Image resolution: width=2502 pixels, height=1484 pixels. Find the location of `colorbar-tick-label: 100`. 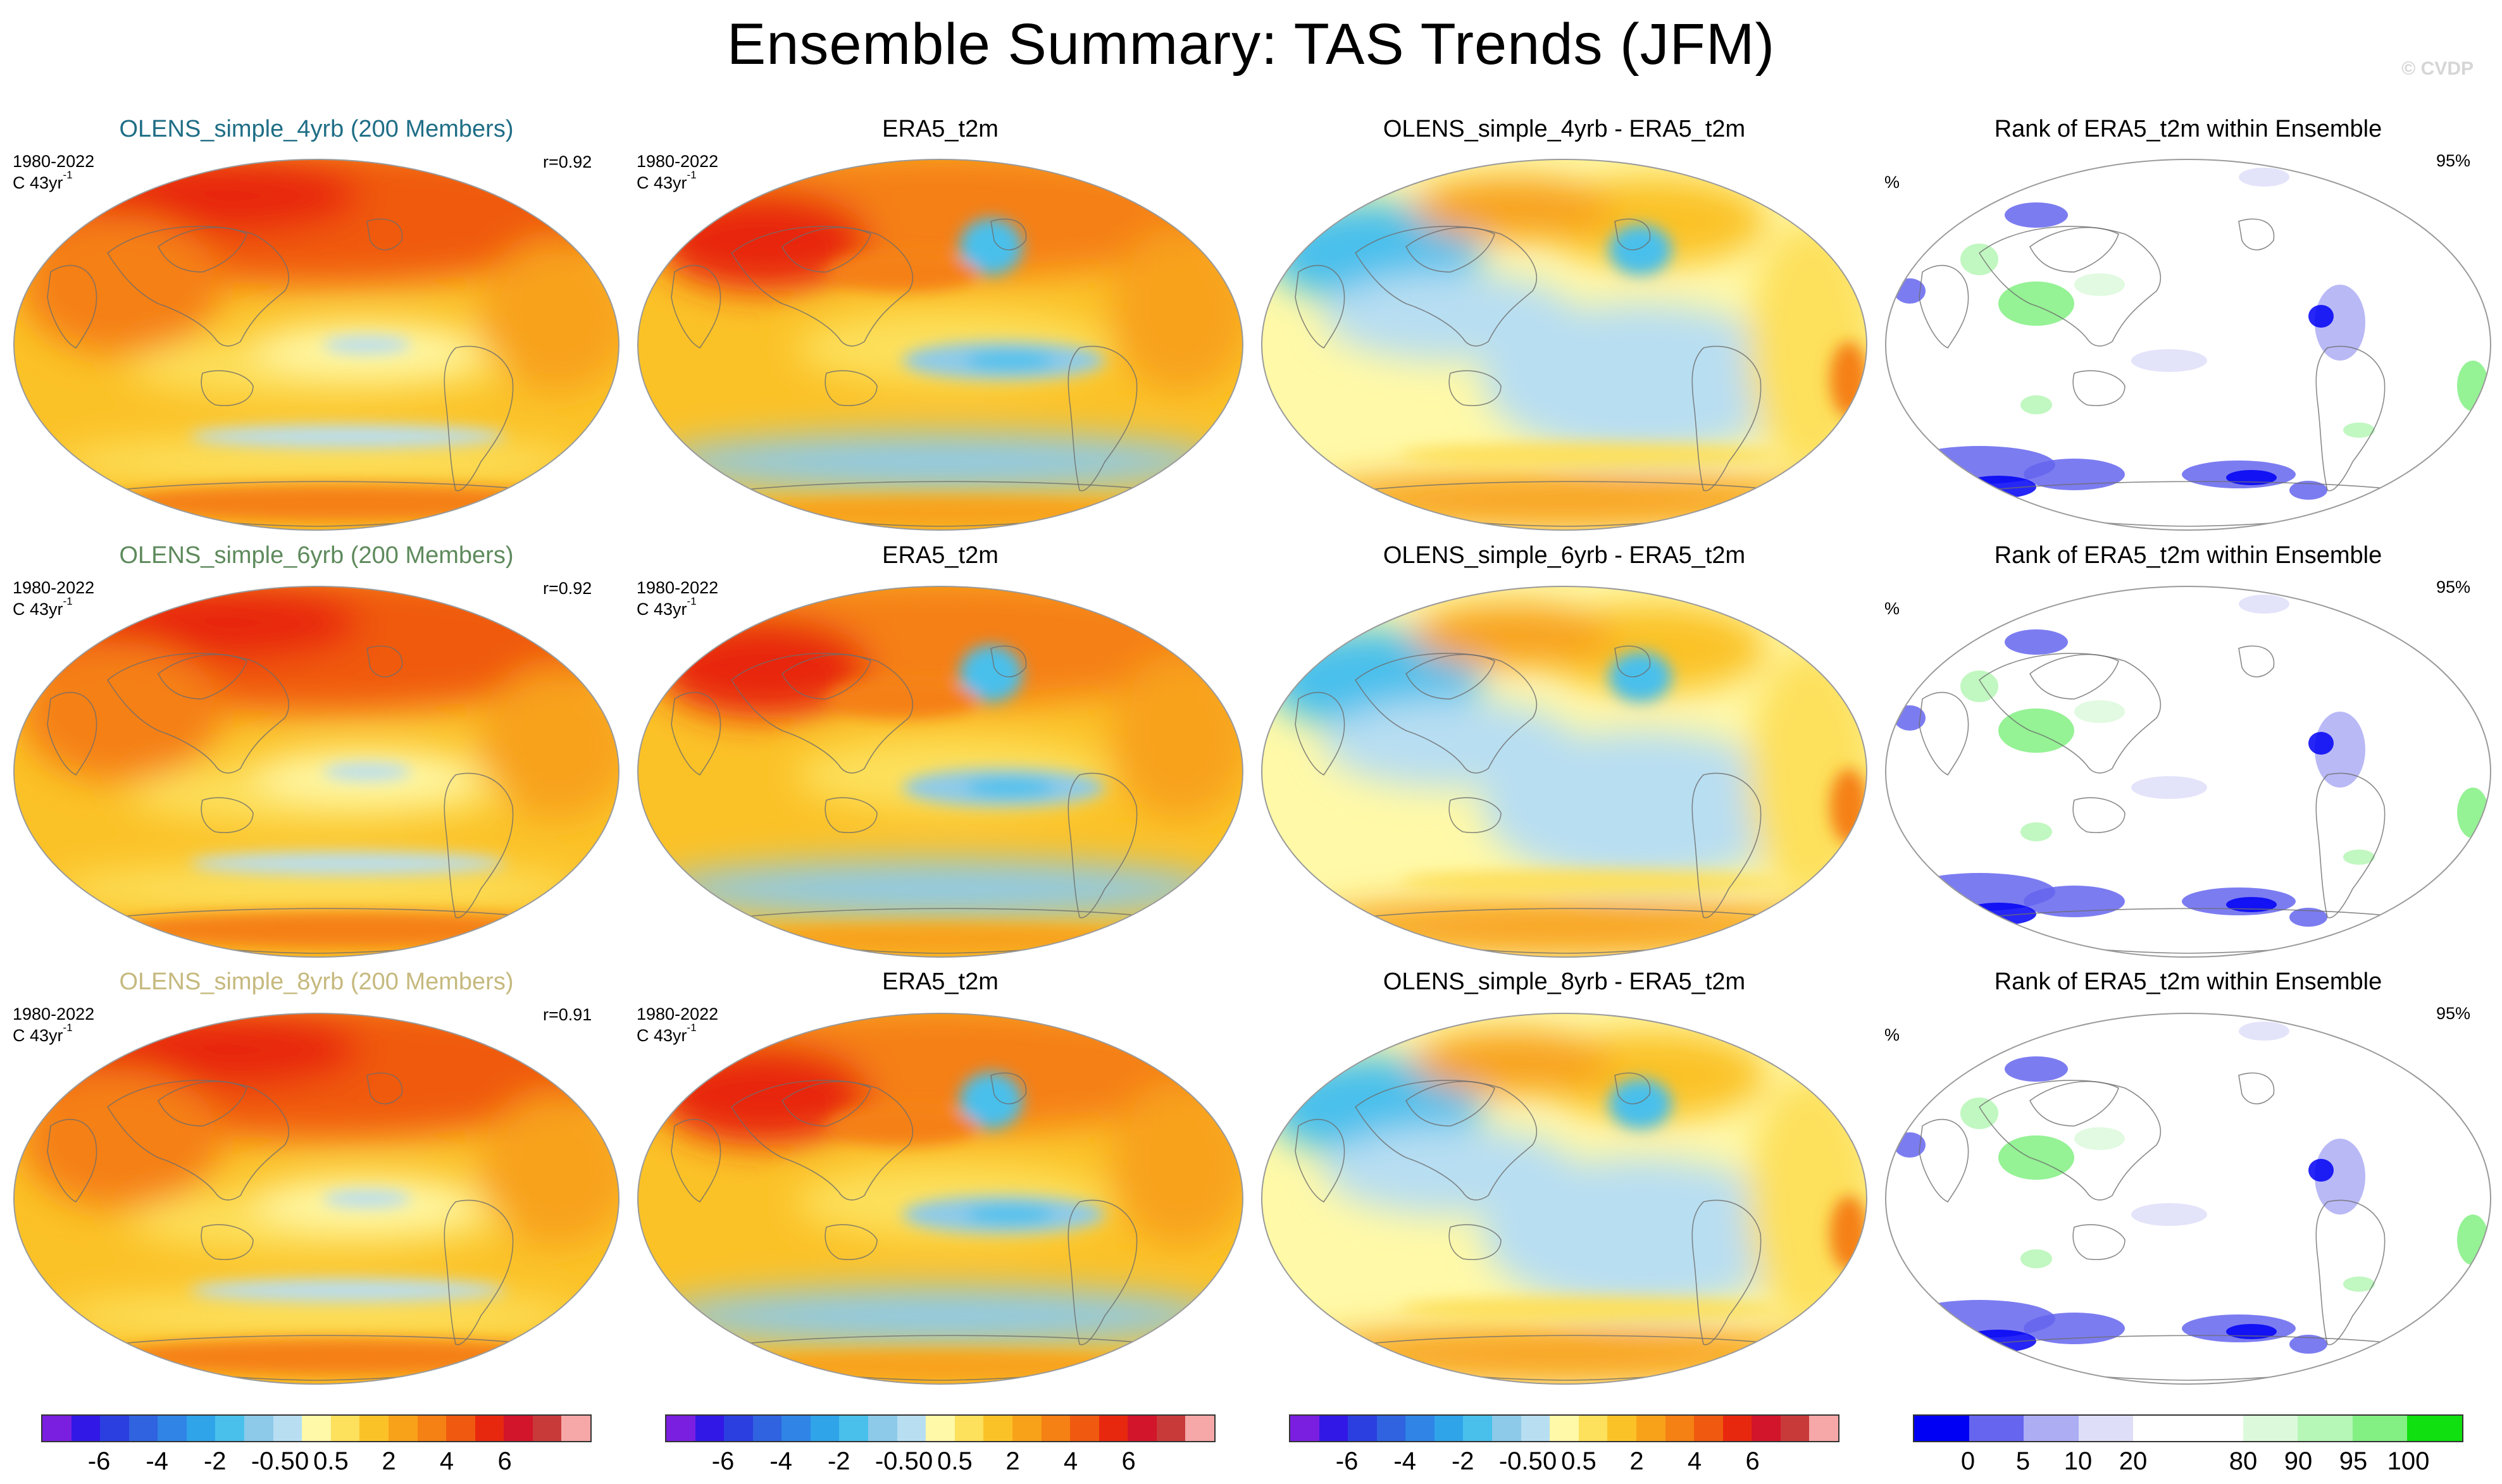

colorbar-tick-label: 100 is located at coordinates (2408, 1461).